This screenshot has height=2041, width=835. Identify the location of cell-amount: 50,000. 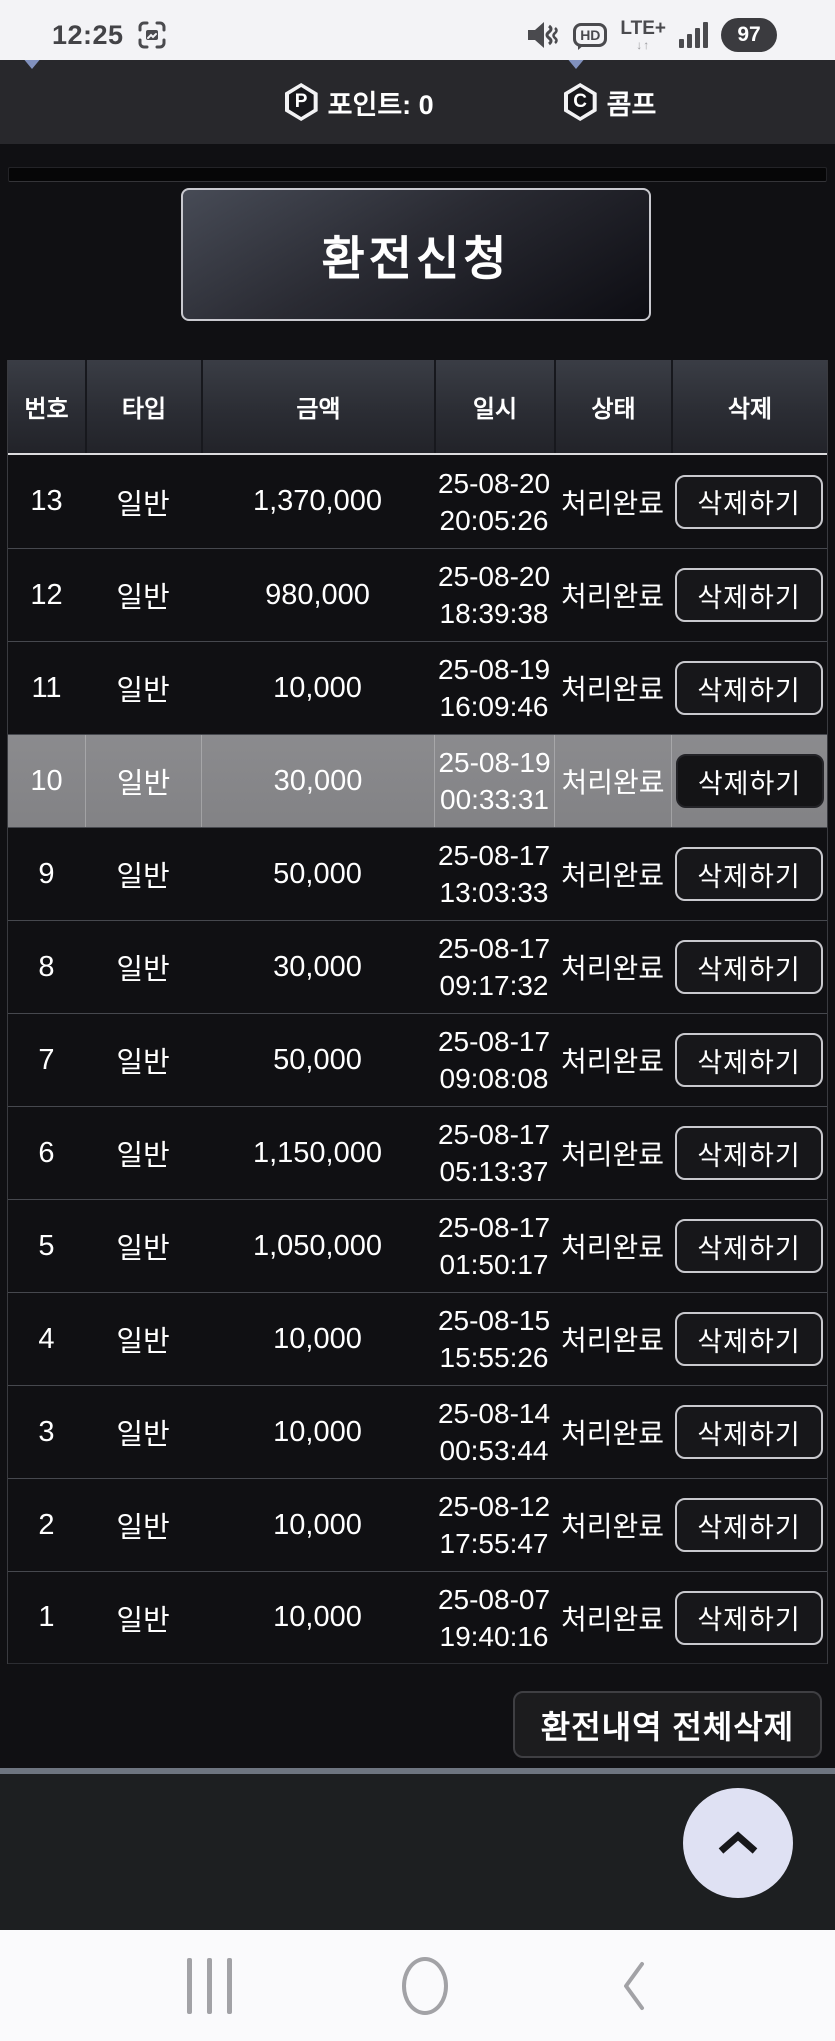
(317, 873).